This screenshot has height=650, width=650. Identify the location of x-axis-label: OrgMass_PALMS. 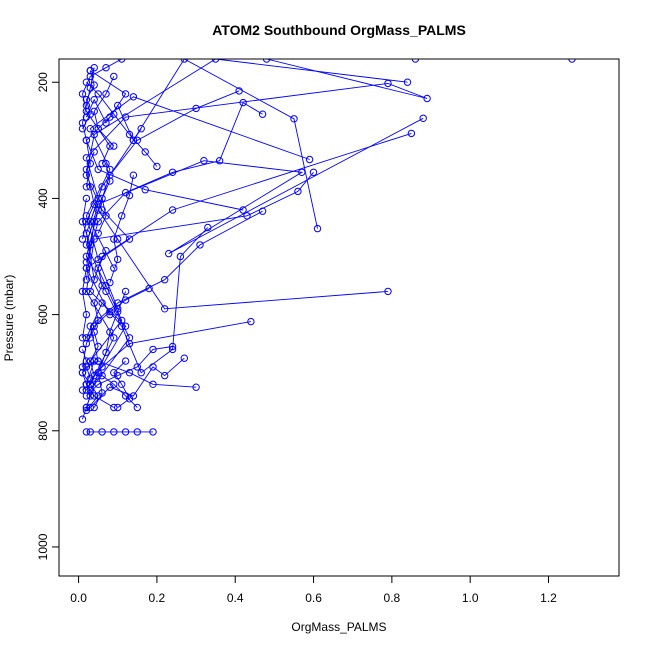
(338, 627).